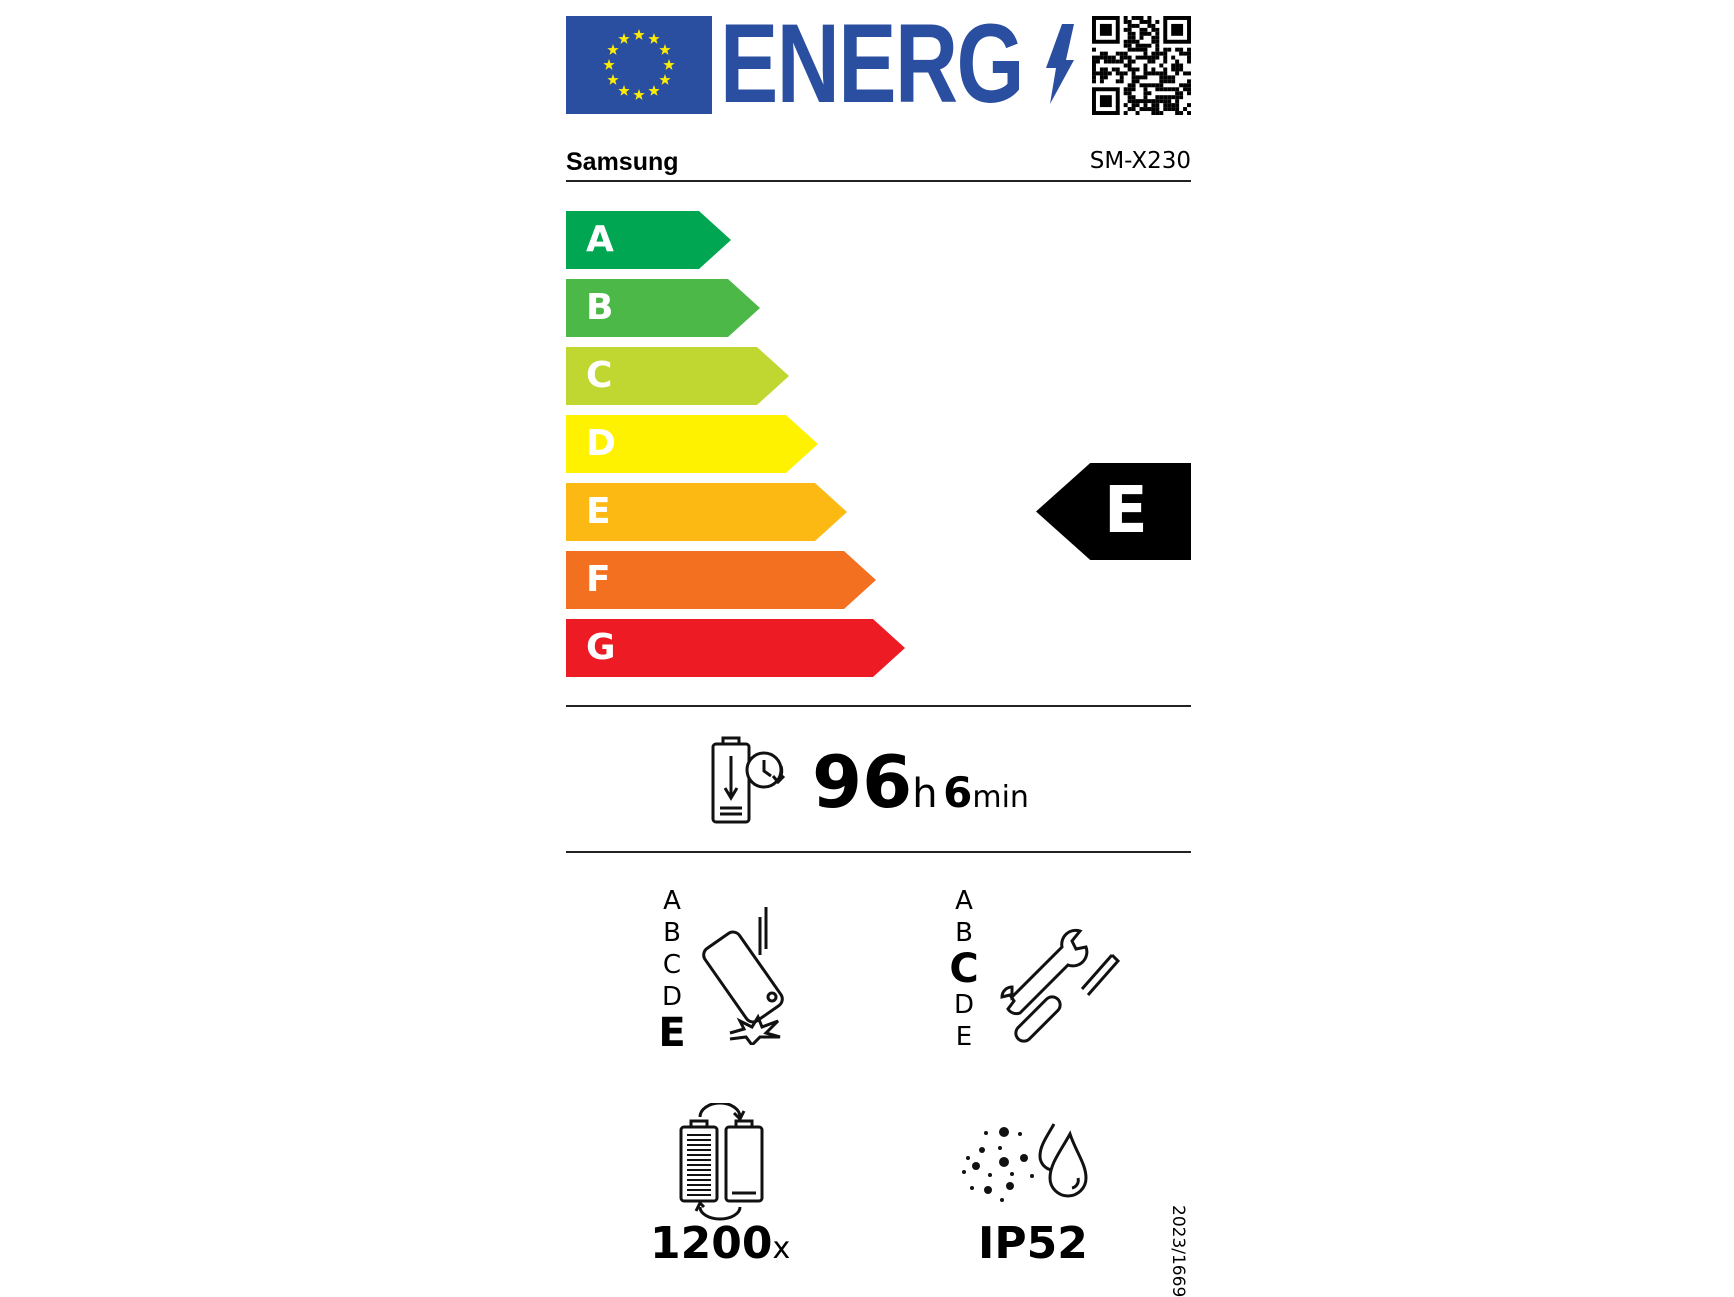  What do you see at coordinates (862, 782) in the screenshot?
I see `endurance-hours: 96` at bounding box center [862, 782].